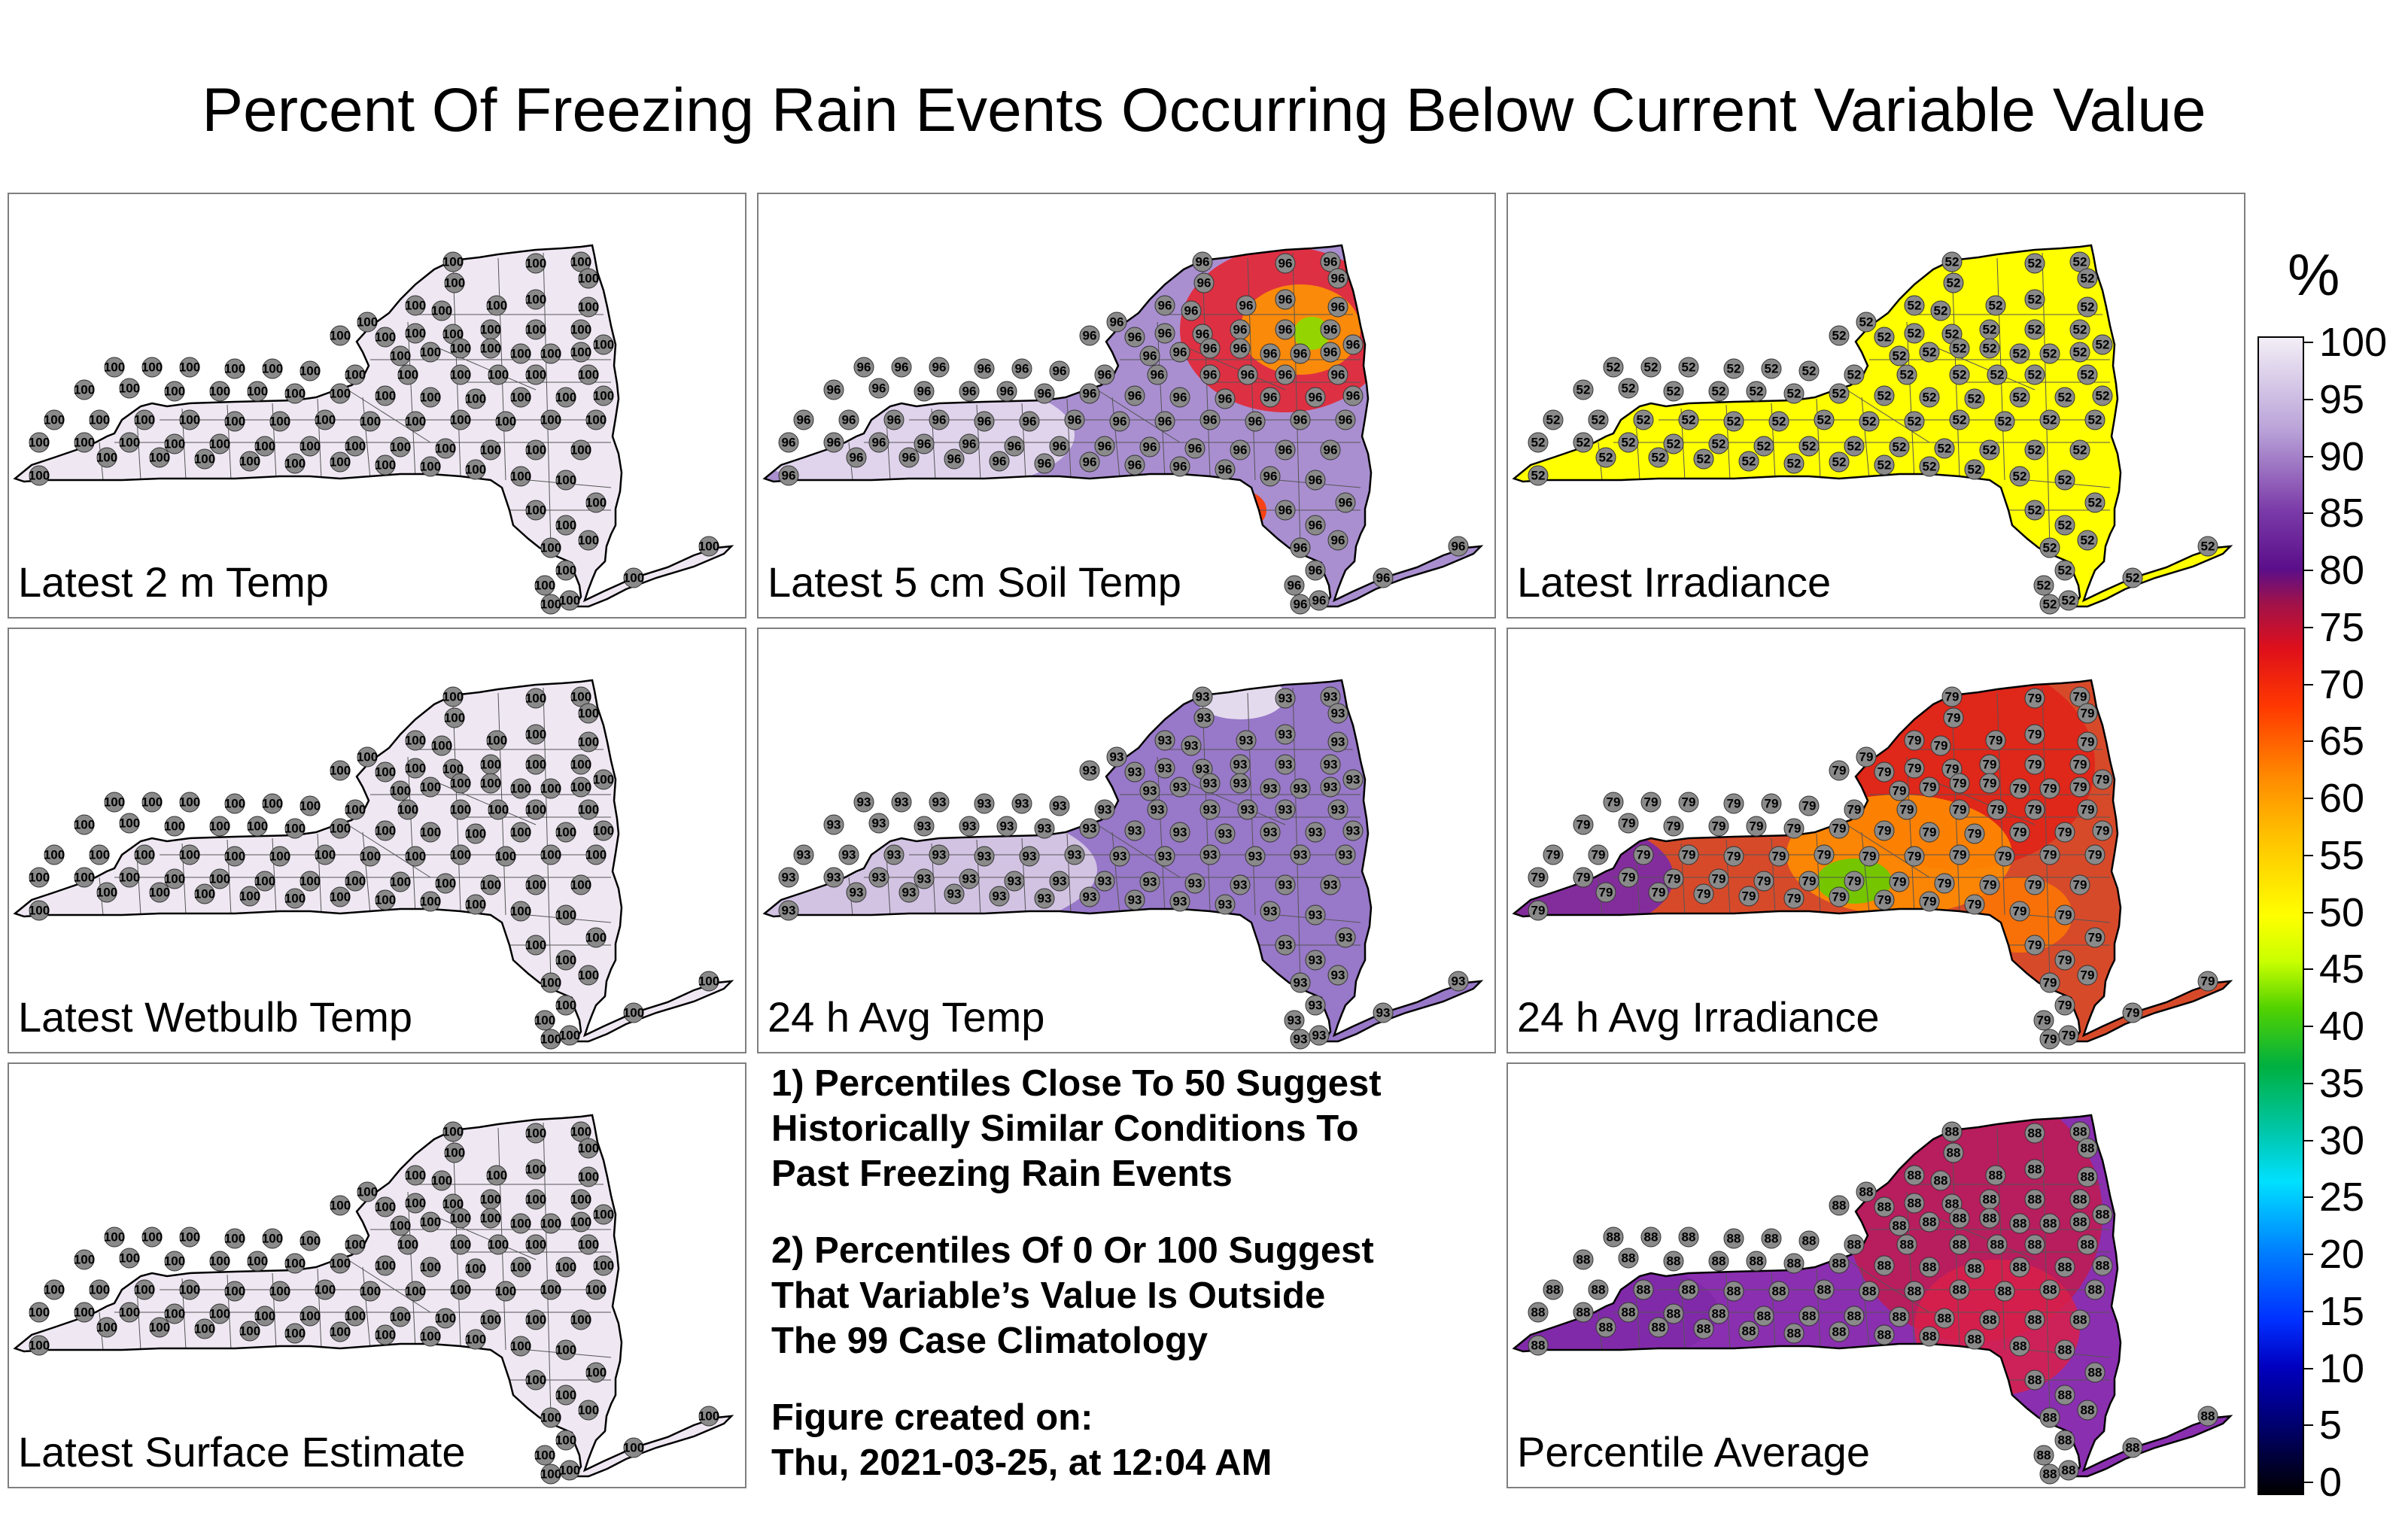 This screenshot has width=2408, height=1535. I want to click on colorbar-tick-label: 100, so click(2353, 342).